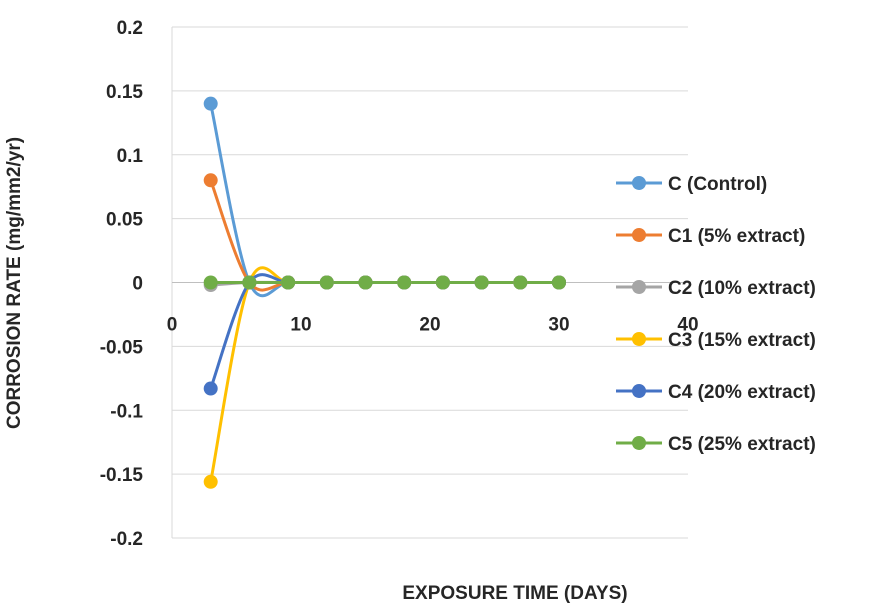 The width and height of the screenshot is (890, 616). Describe the element at coordinates (137, 284) in the screenshot. I see `y-tick-label: 0` at that location.